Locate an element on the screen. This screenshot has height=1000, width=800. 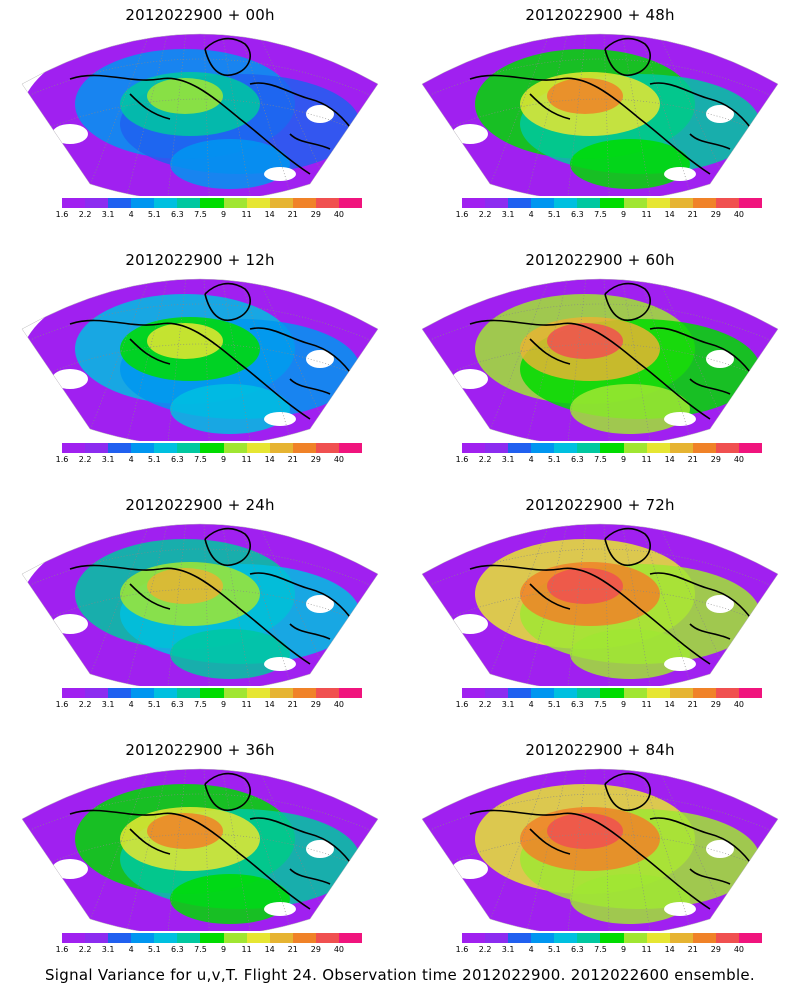
panel-title: 2012022900 + 12h is located at coordinates (200, 260).